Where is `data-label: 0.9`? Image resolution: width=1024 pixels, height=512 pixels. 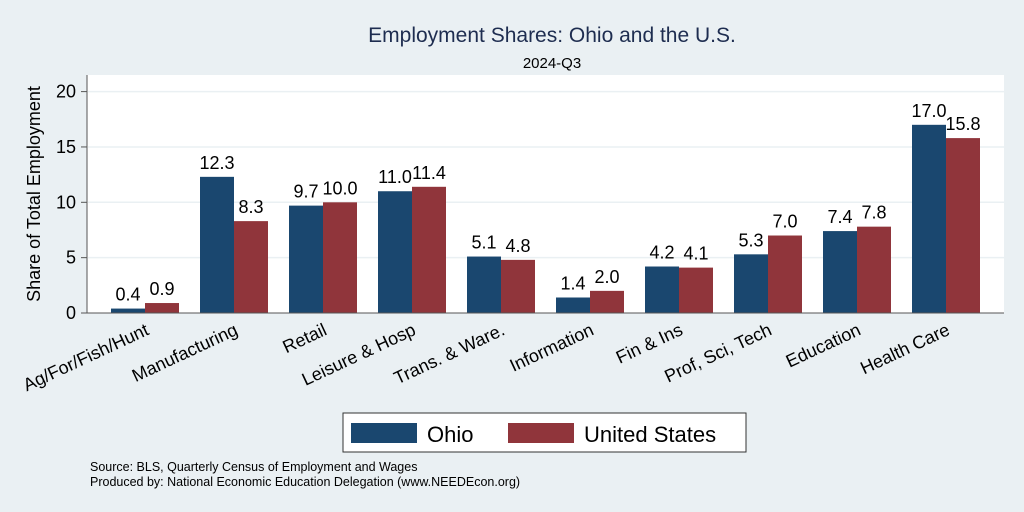 data-label: 0.9 is located at coordinates (161, 289).